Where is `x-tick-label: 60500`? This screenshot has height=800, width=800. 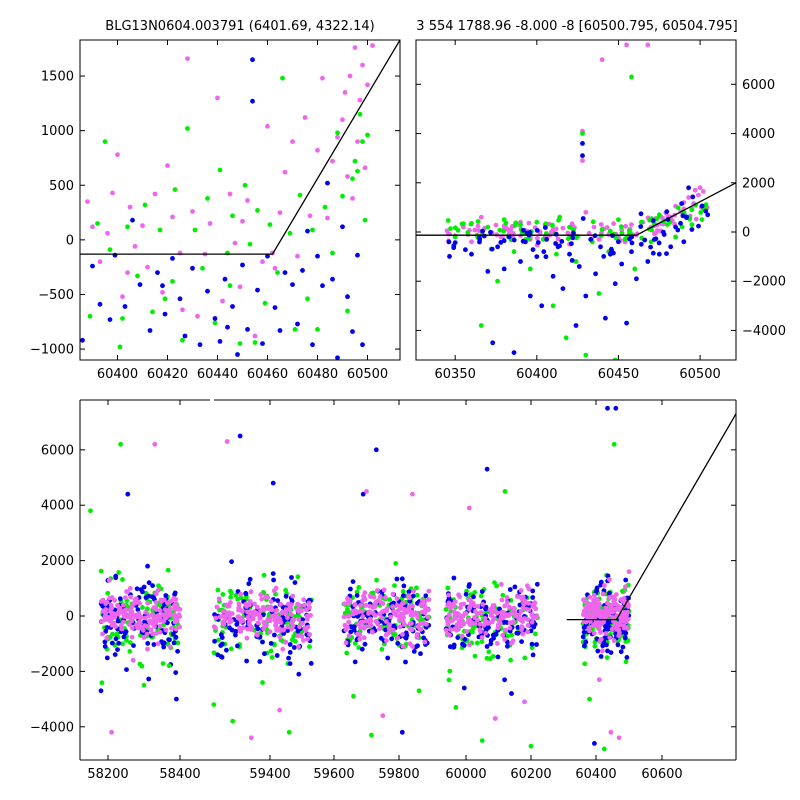 x-tick-label: 60500 is located at coordinates (699, 374).